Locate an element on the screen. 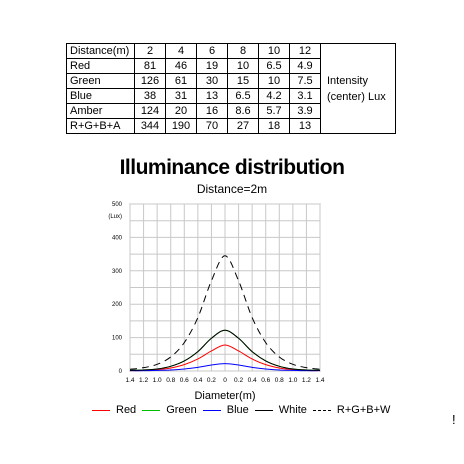  table-row: Red 81 46 19 10 6.5 4.9 is located at coordinates (231, 66).